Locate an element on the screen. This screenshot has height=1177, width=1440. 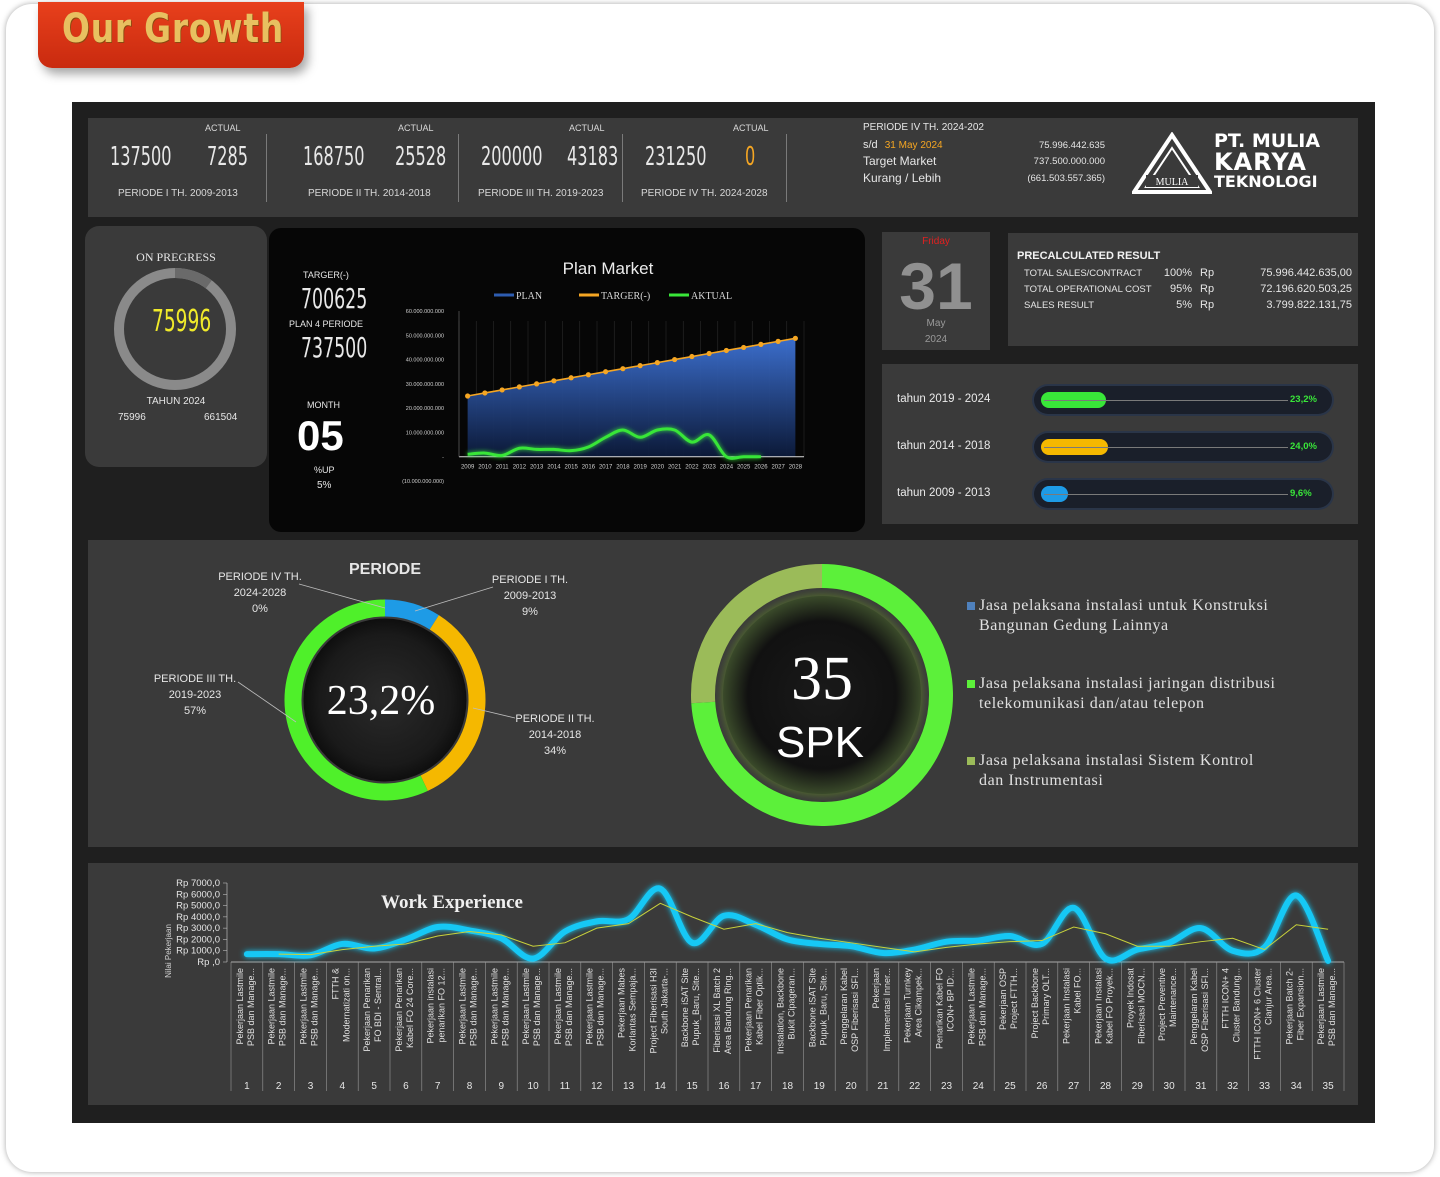
date-card: Friday 31 May 2024 is located at coordinates (936, 291).